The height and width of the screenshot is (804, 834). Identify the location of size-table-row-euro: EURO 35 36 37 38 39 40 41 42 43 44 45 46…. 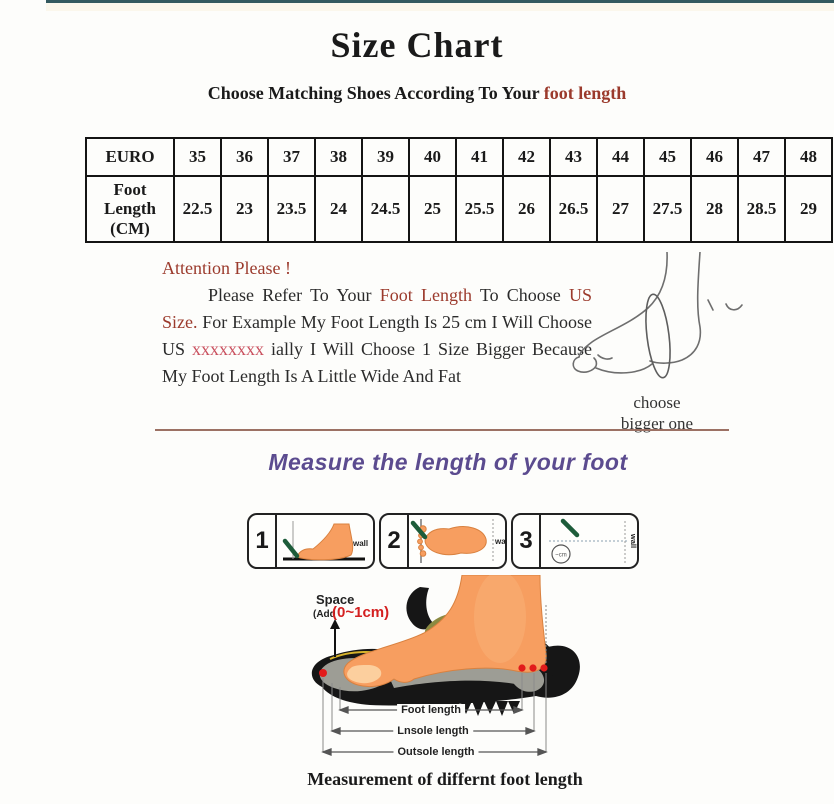
(459, 157).